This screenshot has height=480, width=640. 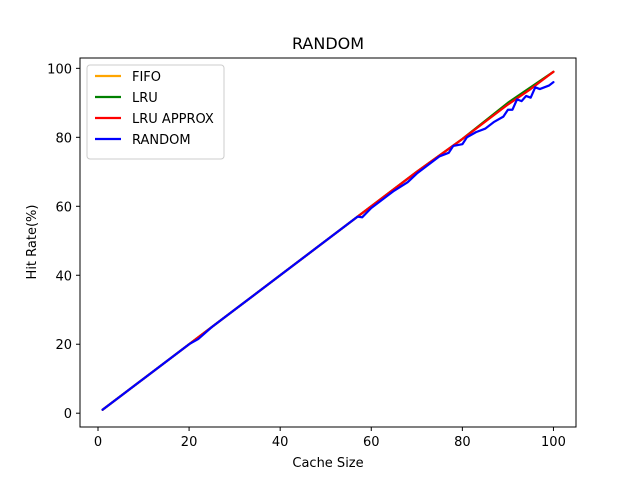 What do you see at coordinates (280, 442) in the screenshot?
I see `x-tick-label: 40` at bounding box center [280, 442].